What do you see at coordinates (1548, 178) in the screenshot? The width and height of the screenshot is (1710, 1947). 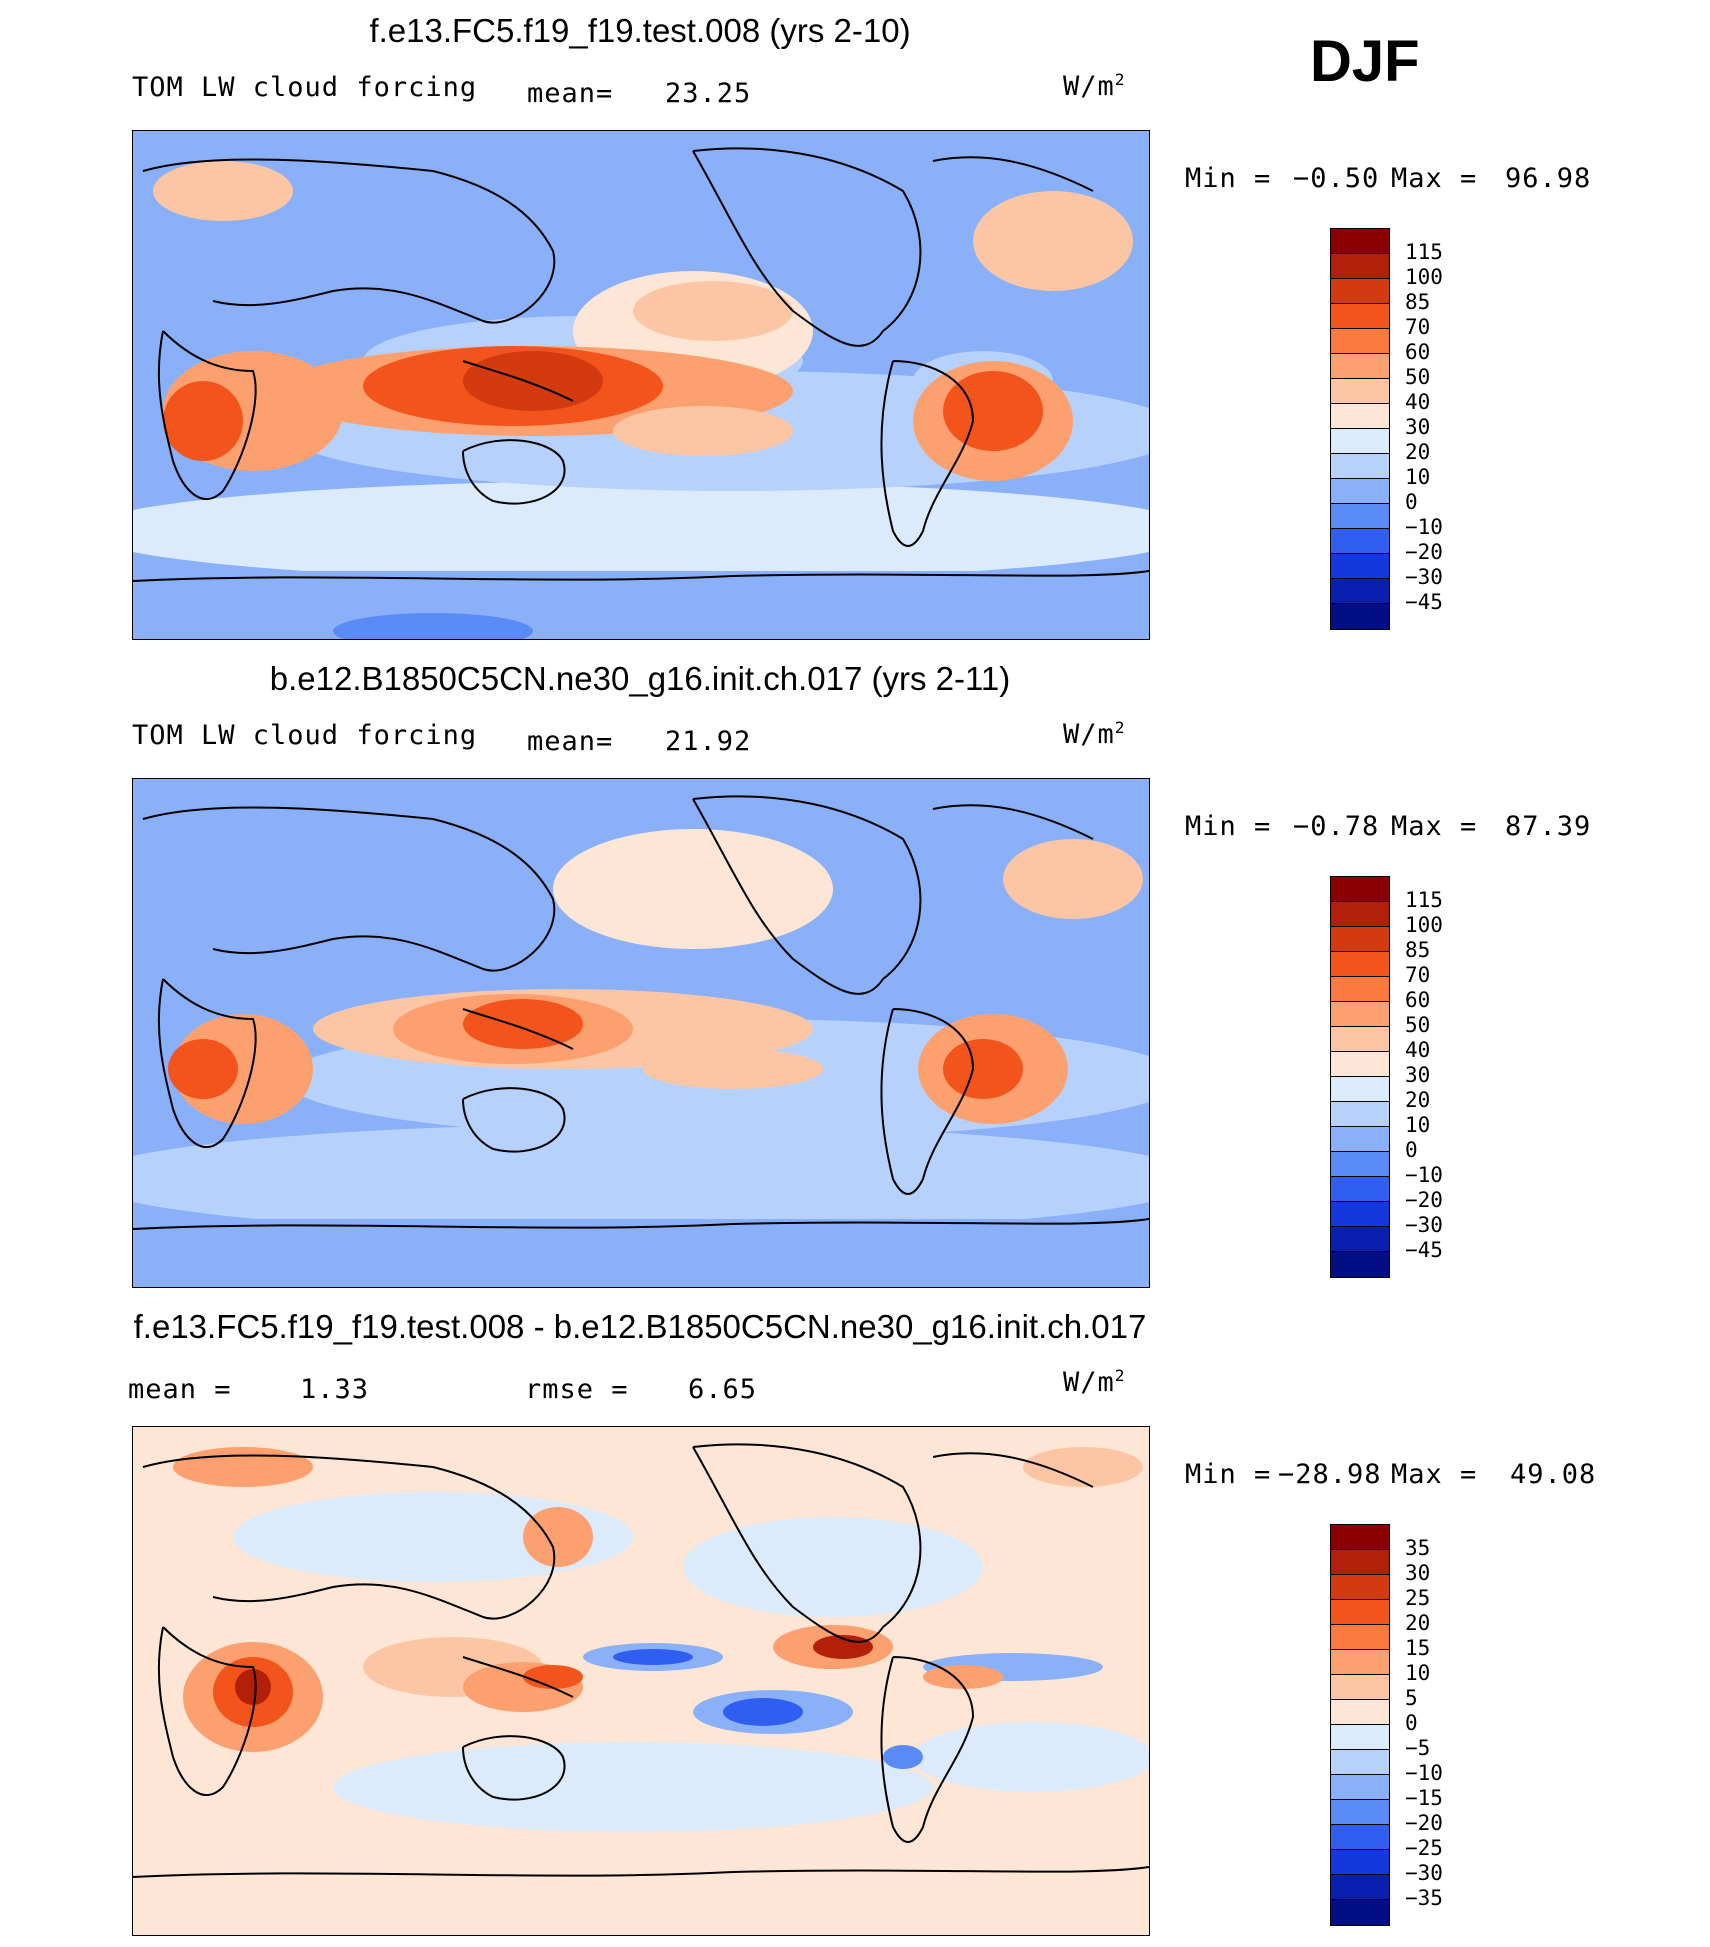 I see `panel1-max-value: 96.98` at bounding box center [1548, 178].